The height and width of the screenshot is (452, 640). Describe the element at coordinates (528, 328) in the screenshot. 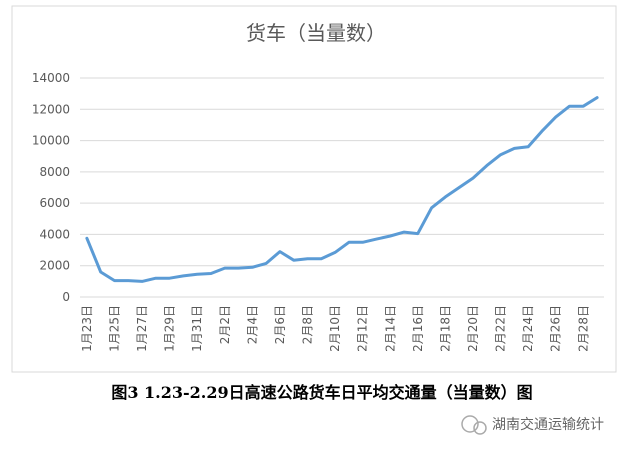

I see `x-tick-label: 2月24日` at that location.